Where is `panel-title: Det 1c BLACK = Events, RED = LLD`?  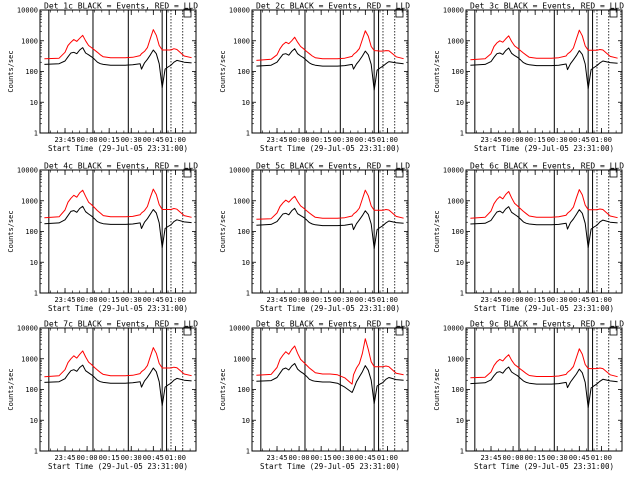
panel-title: Det 1c BLACK = Events, RED = LLD is located at coordinates (121, 6).